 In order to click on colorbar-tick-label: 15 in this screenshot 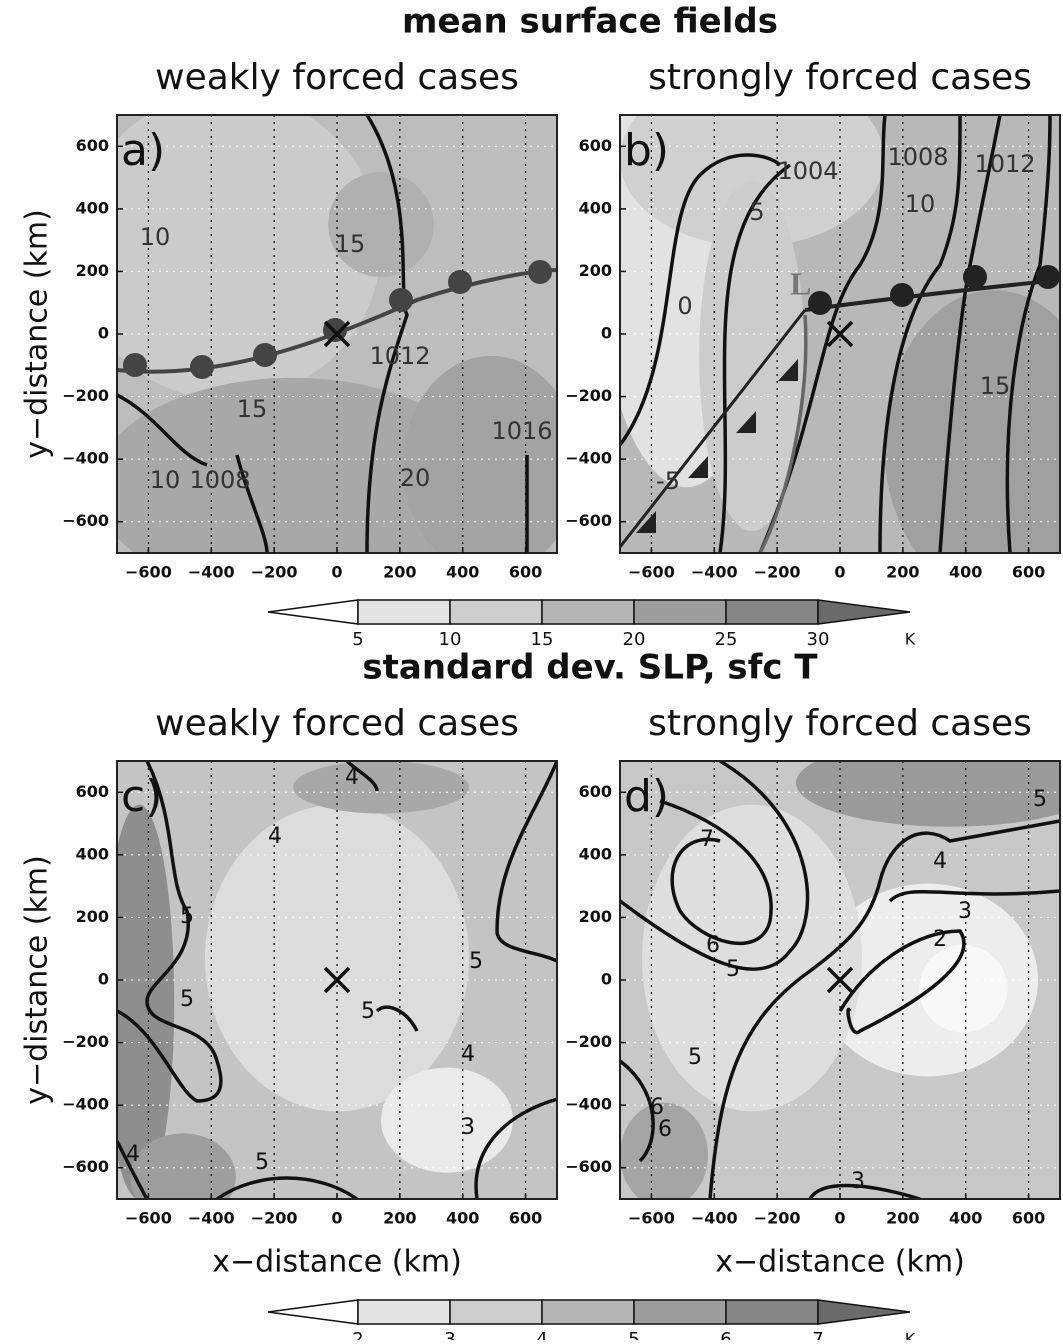, I will do `click(542, 639)`.